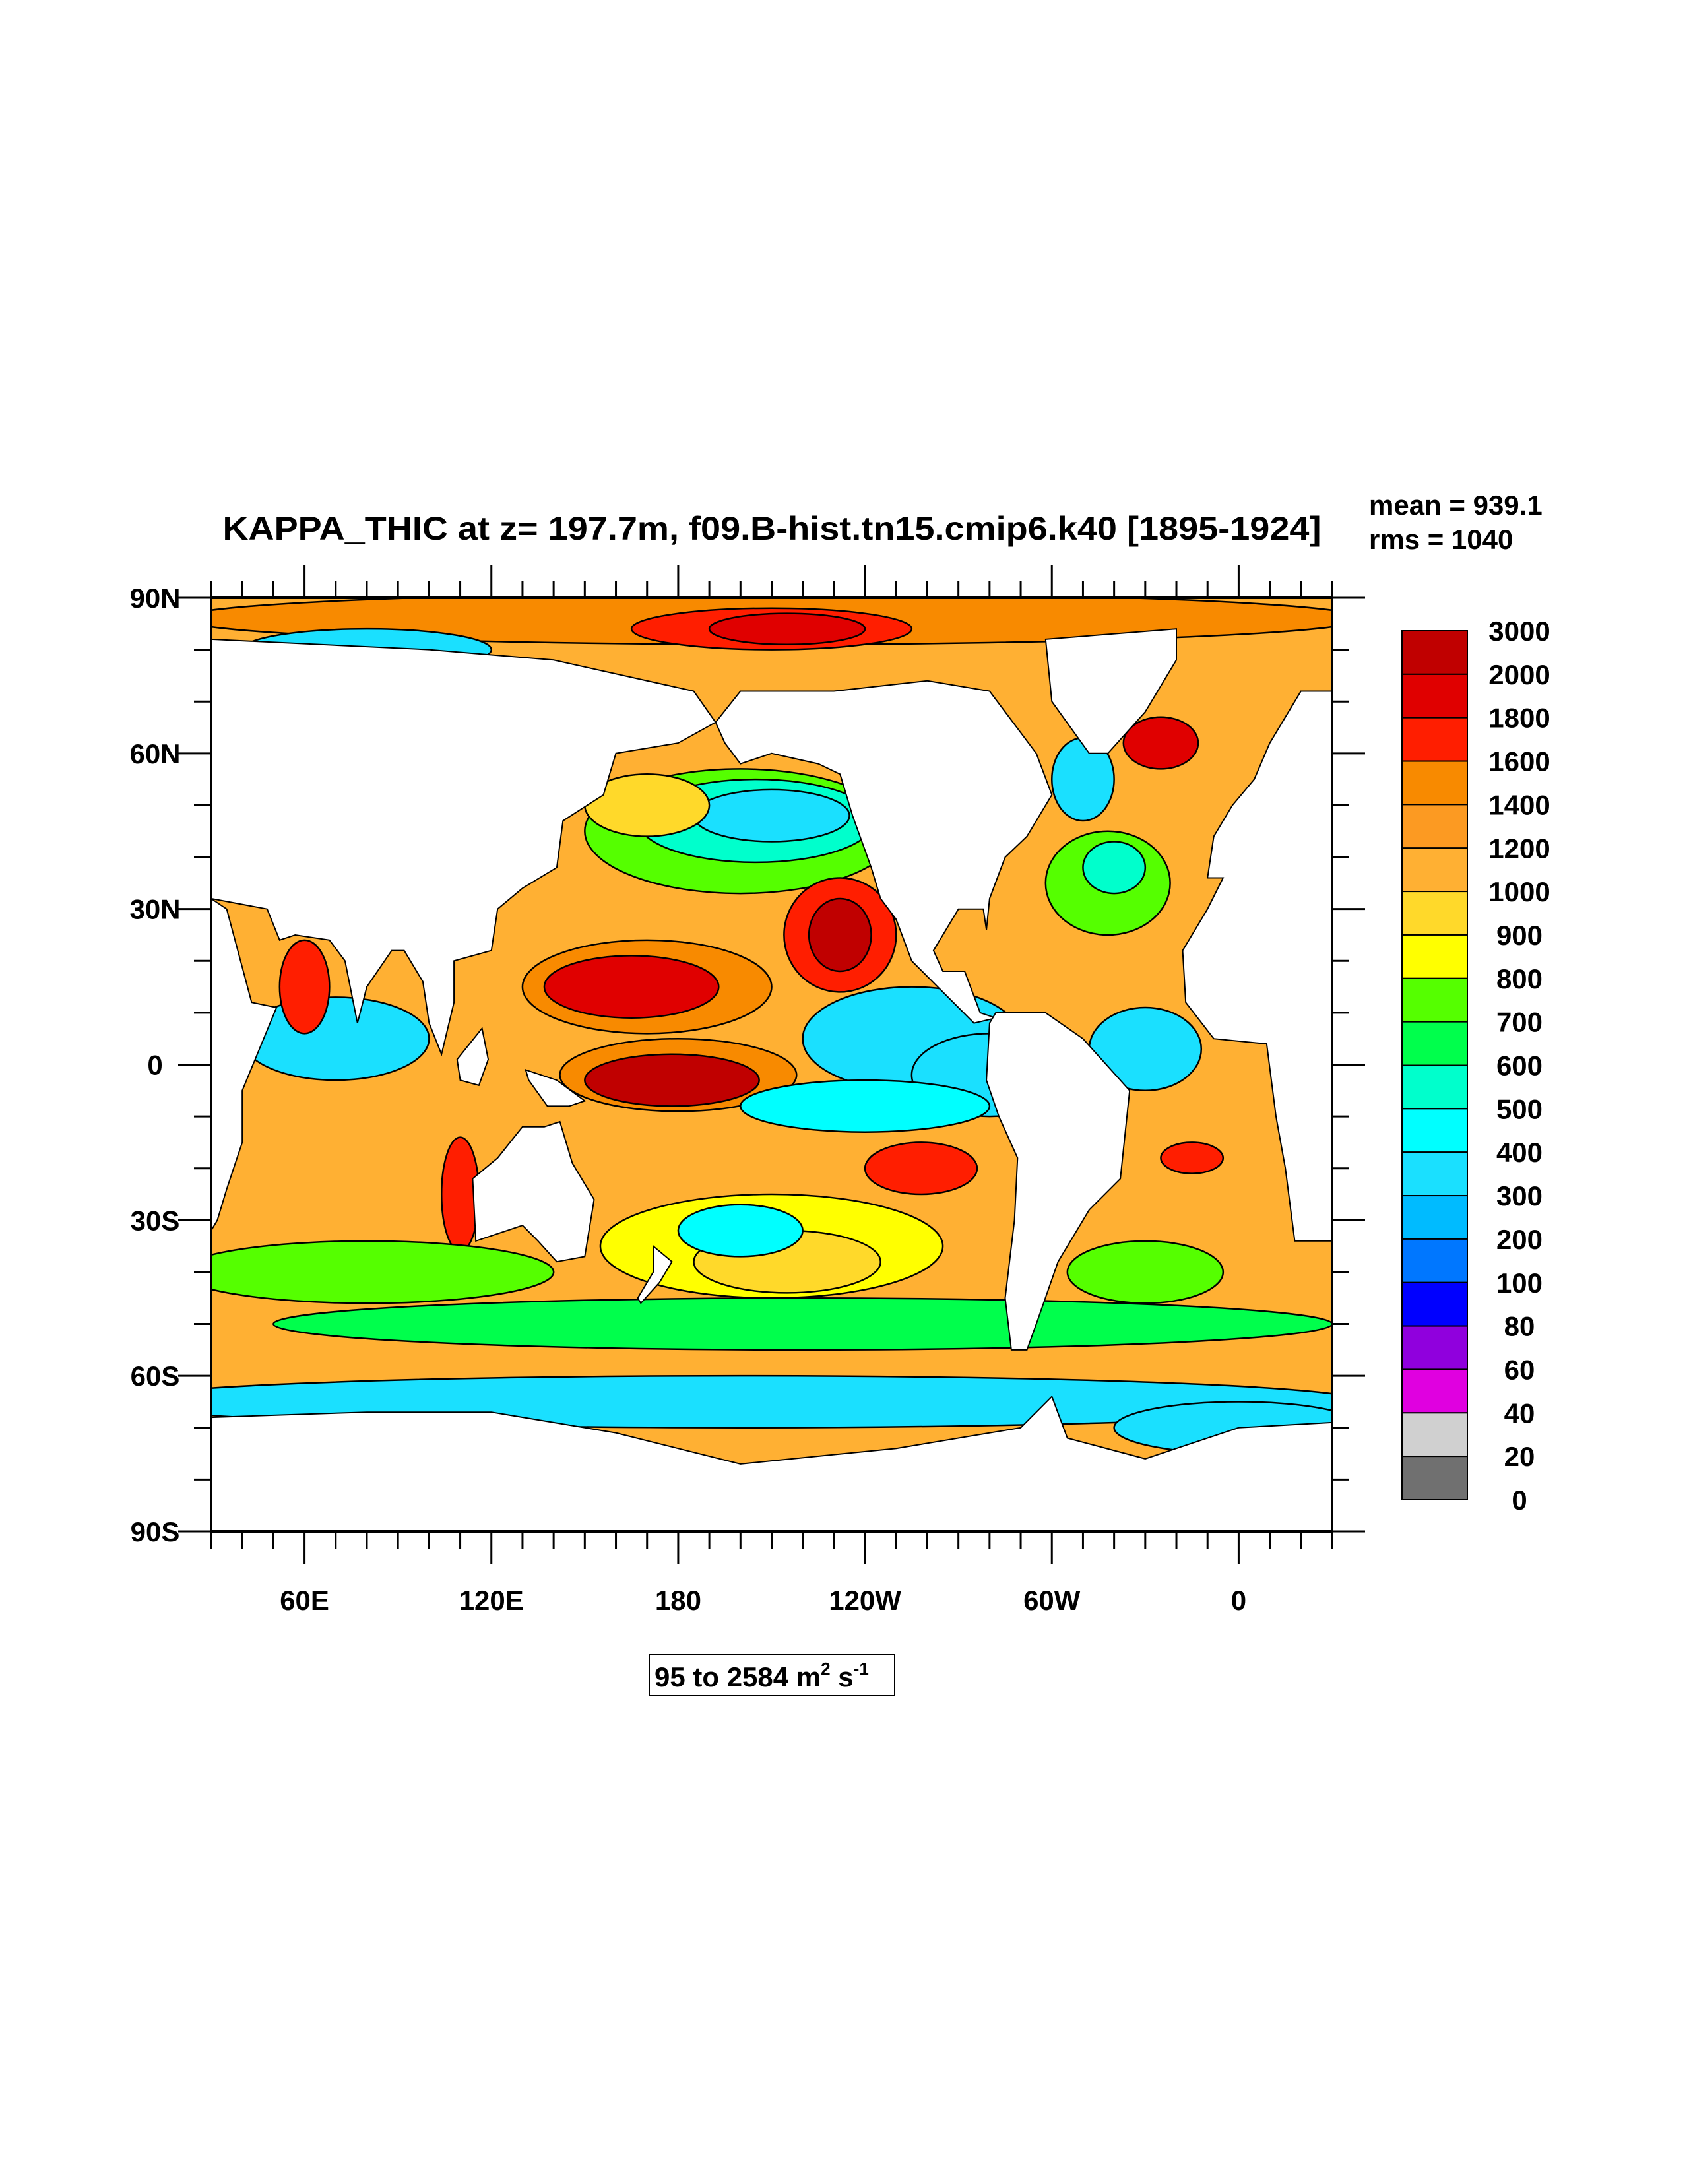 The height and width of the screenshot is (2184, 1689). I want to click on x-axis-labels: 60E 120E 180 120W 60W 0, so click(763, 1600).